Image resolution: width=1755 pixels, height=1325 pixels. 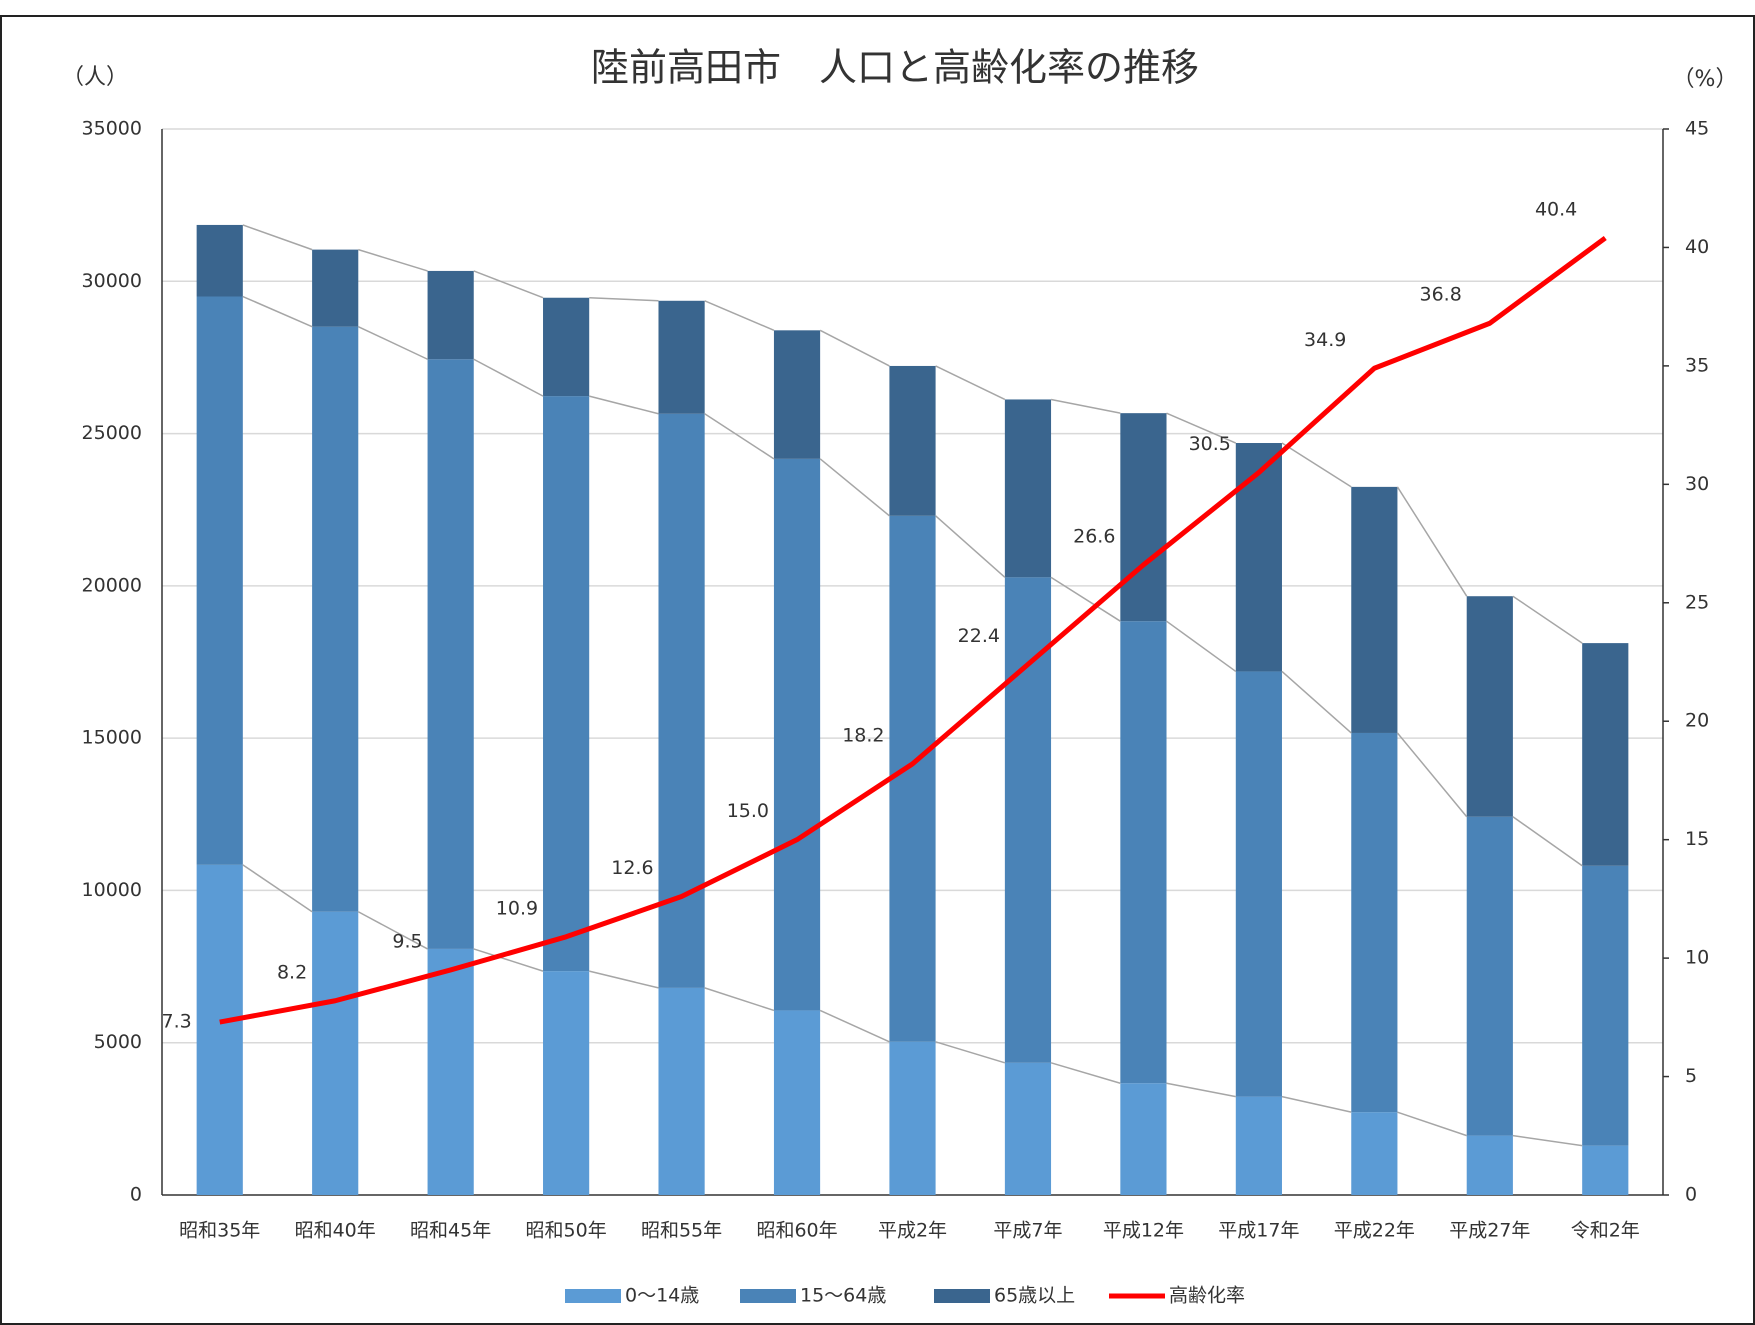 I want to click on data-label: 12.6, so click(x=632, y=868).